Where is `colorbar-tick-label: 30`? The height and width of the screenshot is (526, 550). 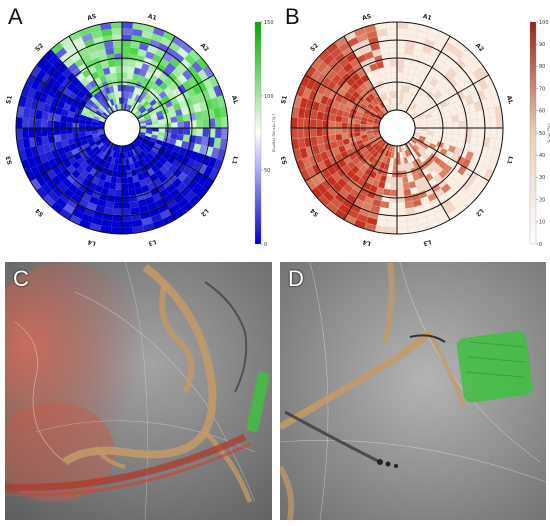 colorbar-tick-label: 30 is located at coordinates (542, 178).